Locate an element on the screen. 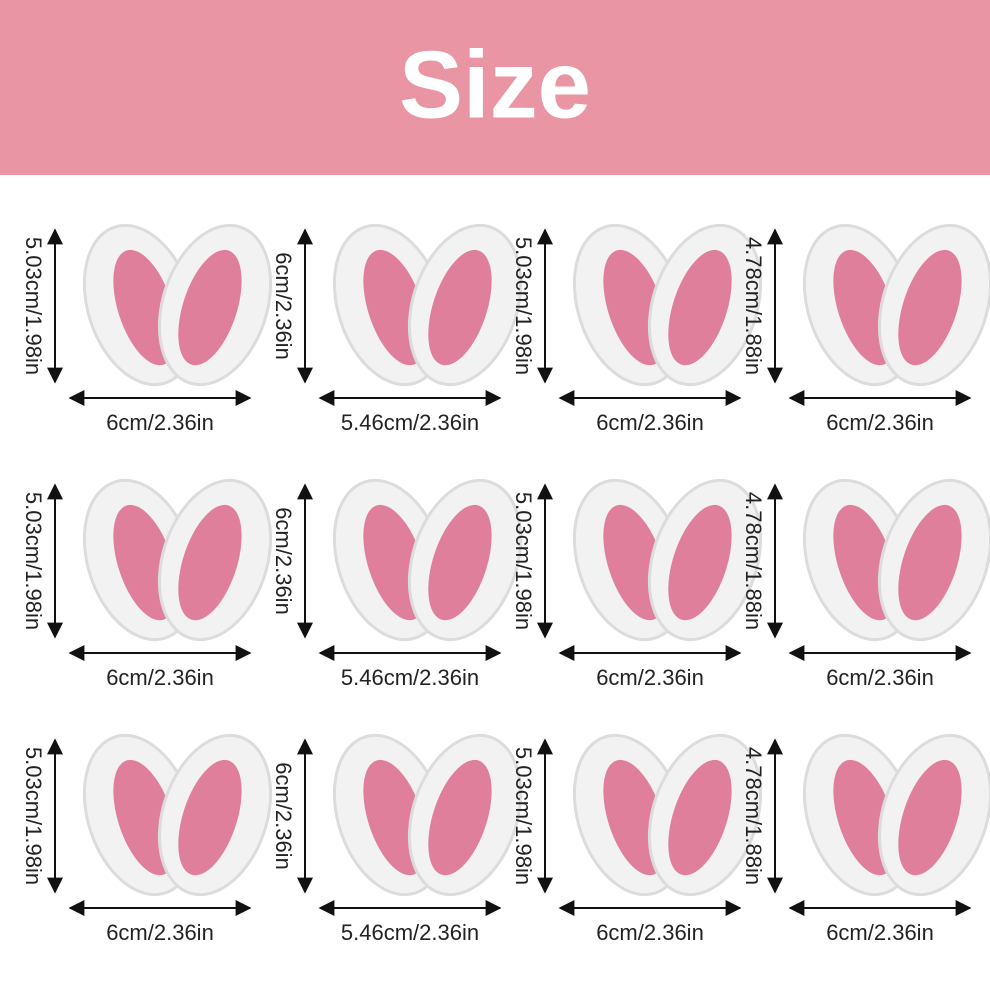  header-title: Size is located at coordinates (495, 84).